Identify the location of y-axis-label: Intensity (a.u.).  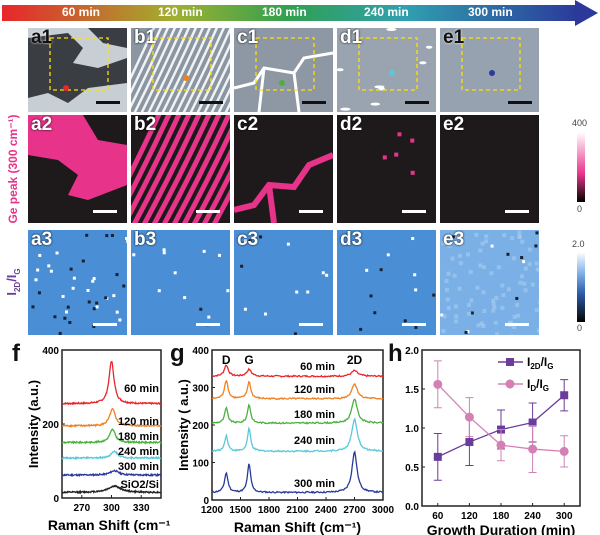
(33, 424).